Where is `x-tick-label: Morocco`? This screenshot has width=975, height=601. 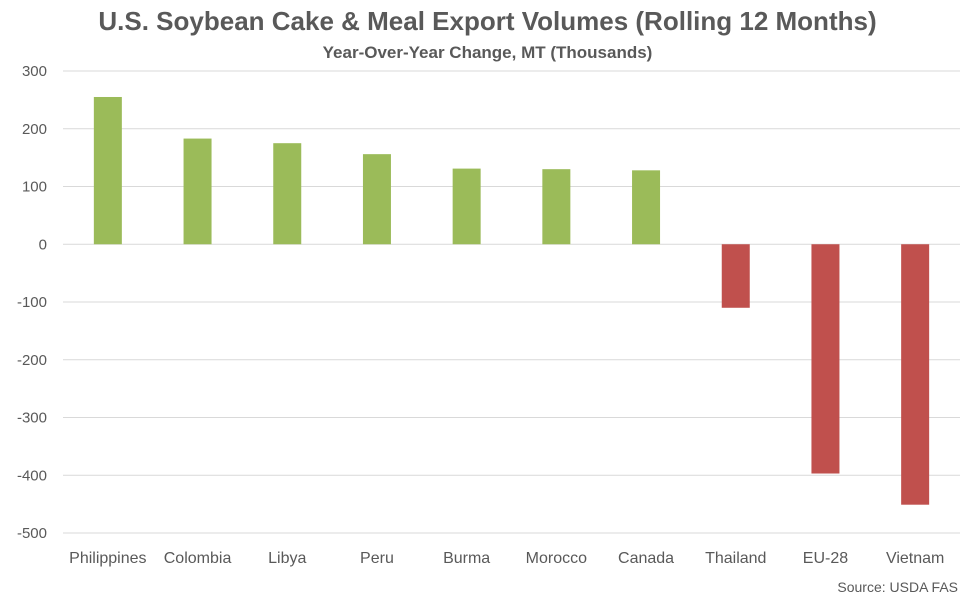 x-tick-label: Morocco is located at coordinates (556, 558).